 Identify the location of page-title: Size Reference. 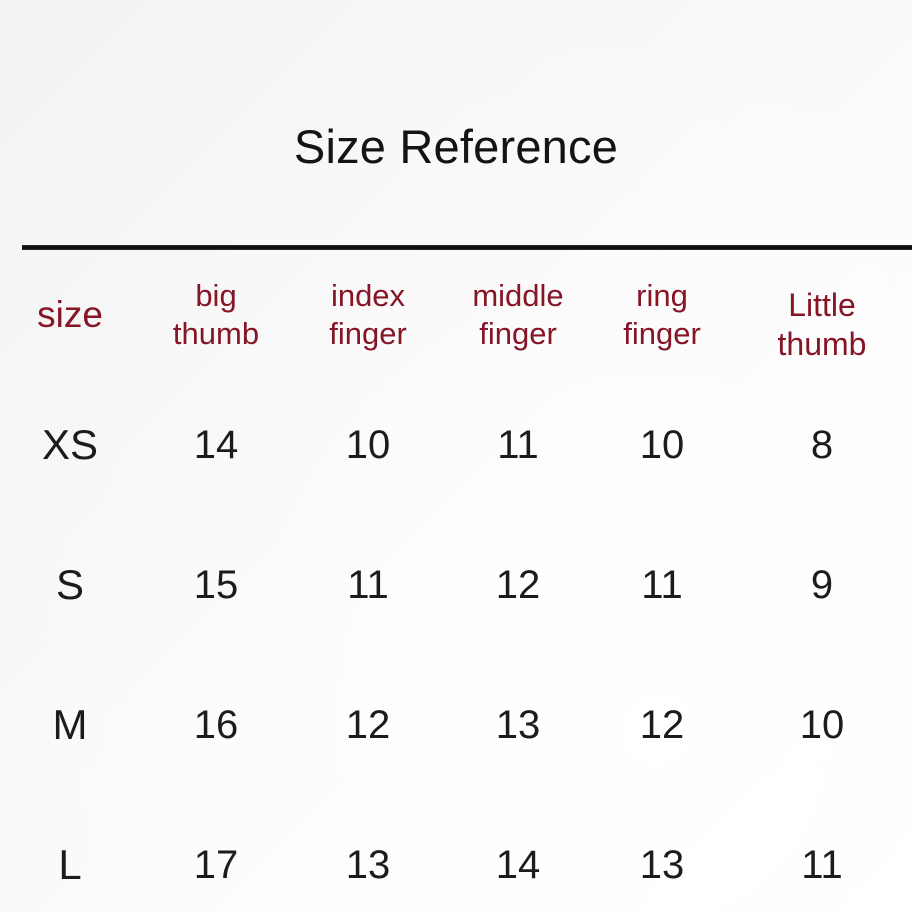
(456, 146).